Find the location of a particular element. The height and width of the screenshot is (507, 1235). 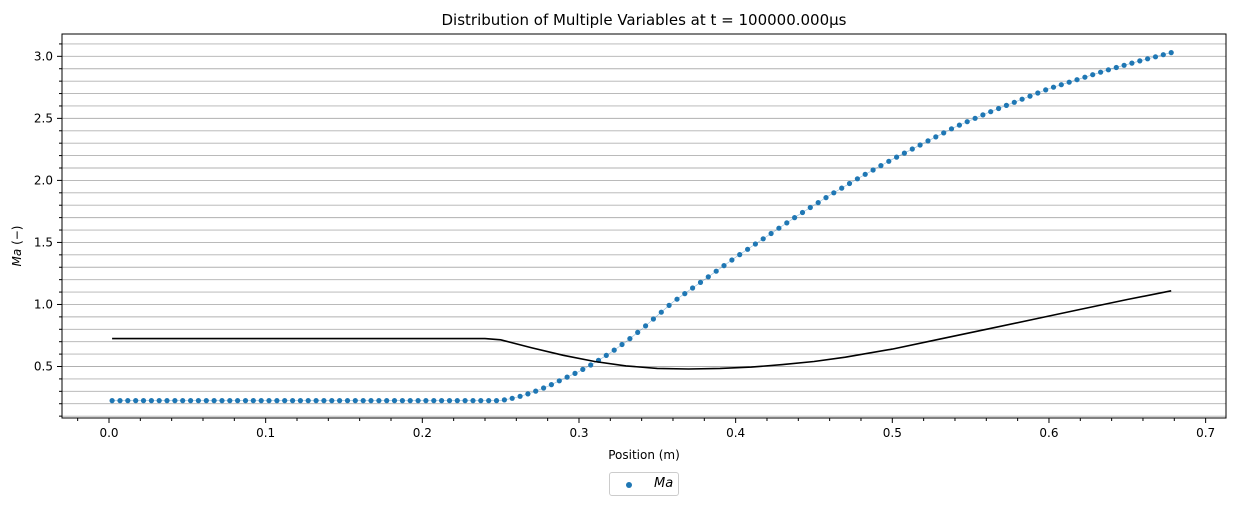

legend: Ma is located at coordinates (644, 484).